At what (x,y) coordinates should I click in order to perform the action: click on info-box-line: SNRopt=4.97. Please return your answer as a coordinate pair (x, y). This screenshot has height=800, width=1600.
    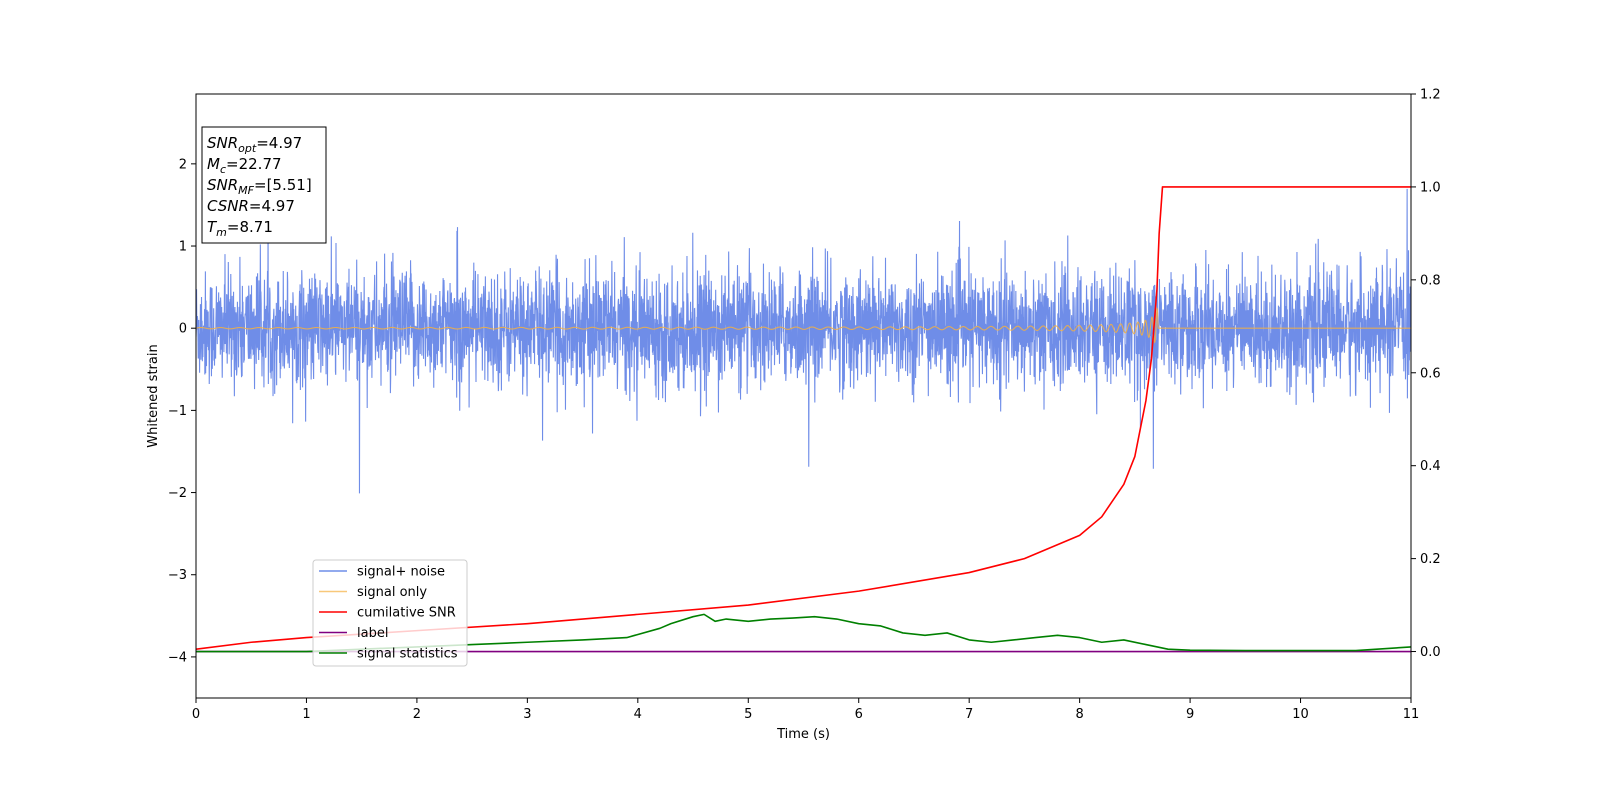
    Looking at the image, I should click on (254, 144).